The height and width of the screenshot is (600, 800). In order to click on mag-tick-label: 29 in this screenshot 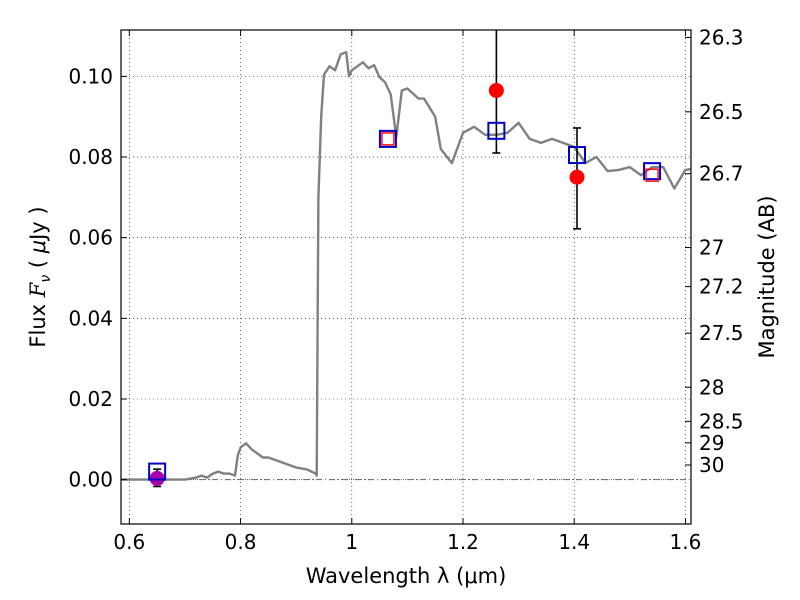, I will do `click(711, 443)`.